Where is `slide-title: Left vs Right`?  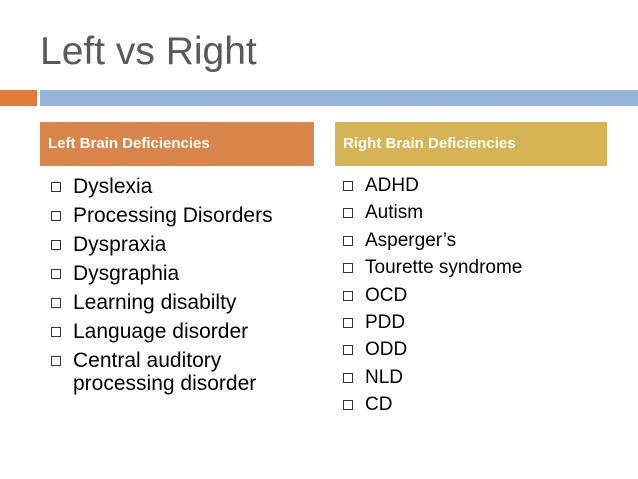 slide-title: Left vs Right is located at coordinates (148, 51).